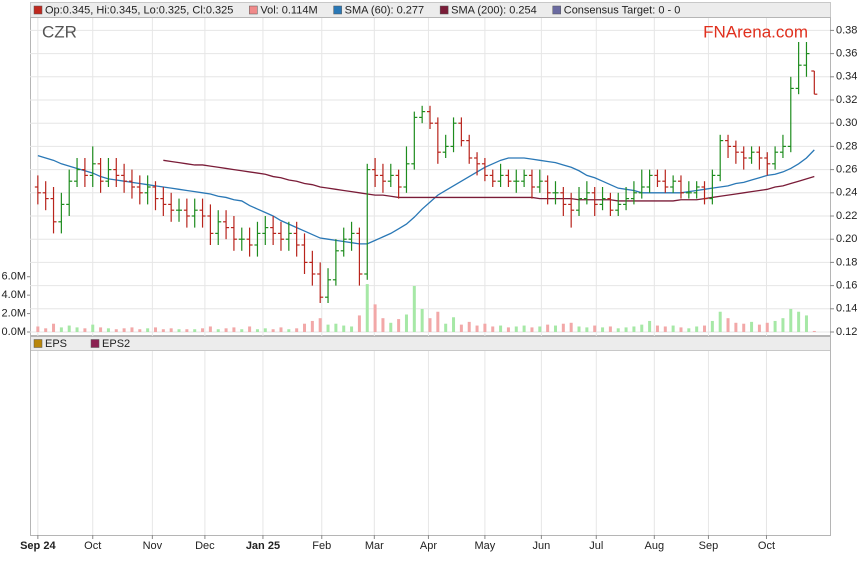 The width and height of the screenshot is (859, 566). I want to click on y2-tick-label: 0.0M, so click(14, 332).